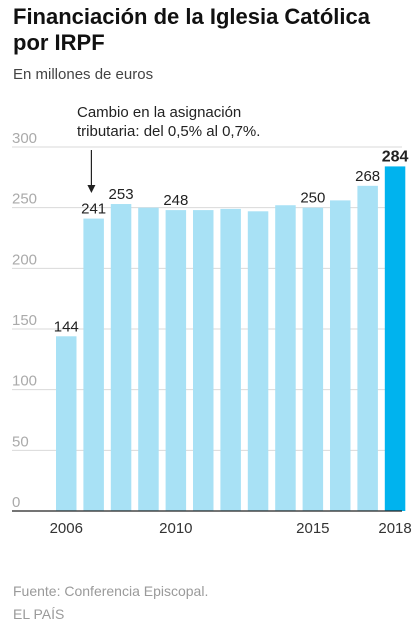 The image size is (414, 644). Describe the element at coordinates (394, 528) in the screenshot. I see `x-tick-label-2018: 2018` at that location.